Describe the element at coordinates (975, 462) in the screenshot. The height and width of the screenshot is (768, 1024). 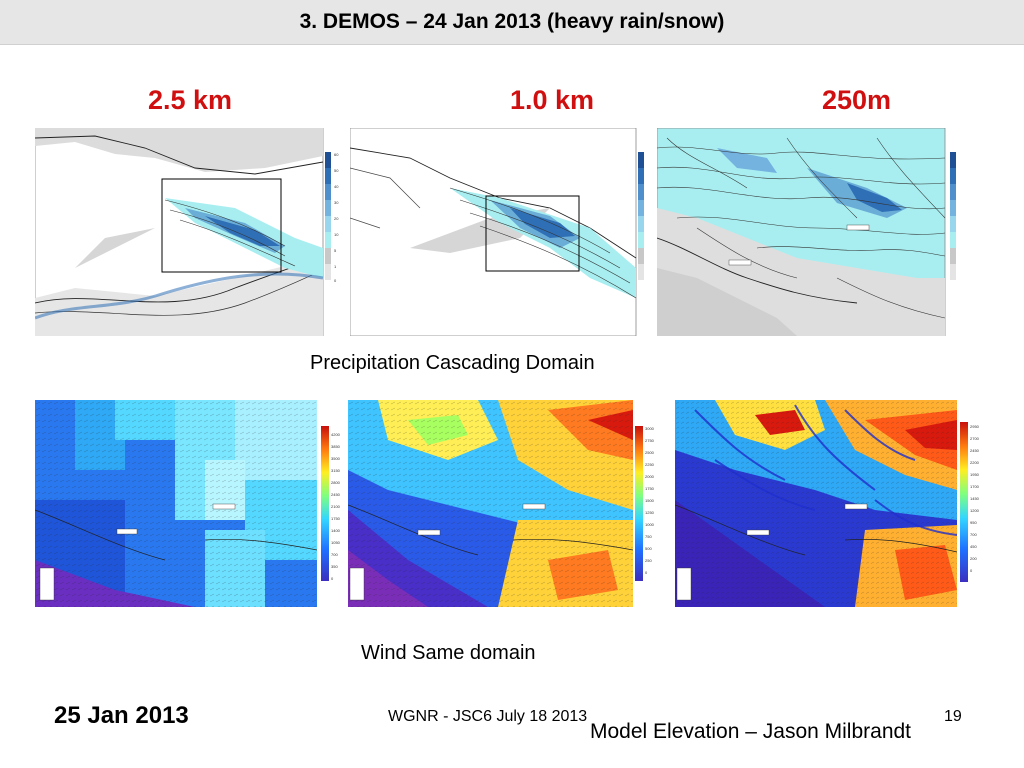
I see `colorbar-tick: 2200` at that location.